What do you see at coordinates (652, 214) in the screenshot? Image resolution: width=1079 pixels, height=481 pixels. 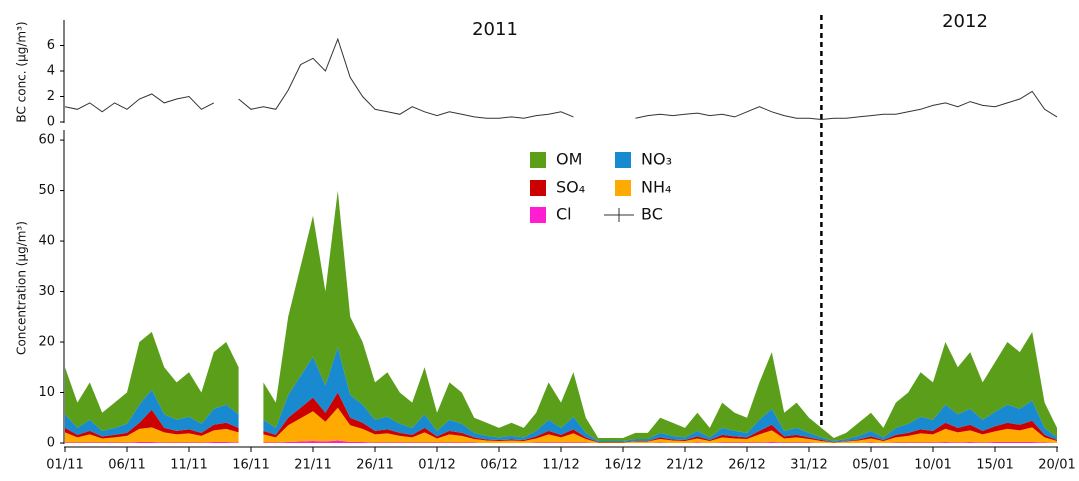 I see `legend-label: BC` at bounding box center [652, 214].